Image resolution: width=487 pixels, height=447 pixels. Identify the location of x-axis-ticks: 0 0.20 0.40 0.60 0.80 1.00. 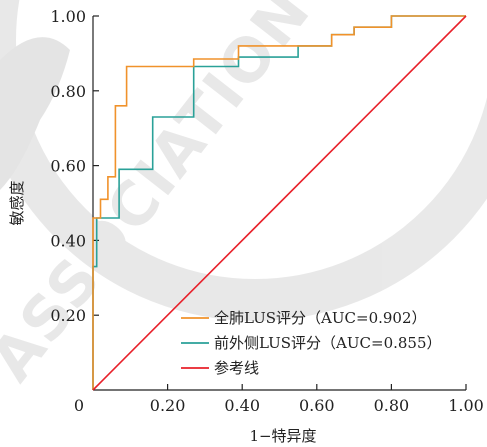
(279, 399).